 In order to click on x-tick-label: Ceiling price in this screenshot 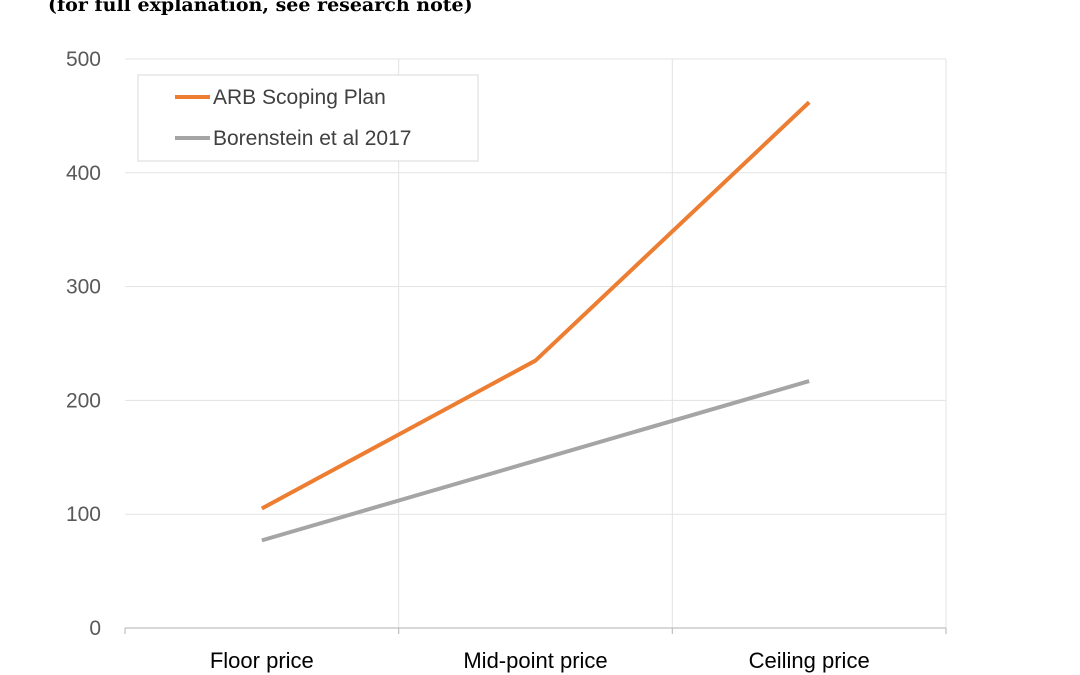, I will do `click(809, 660)`.